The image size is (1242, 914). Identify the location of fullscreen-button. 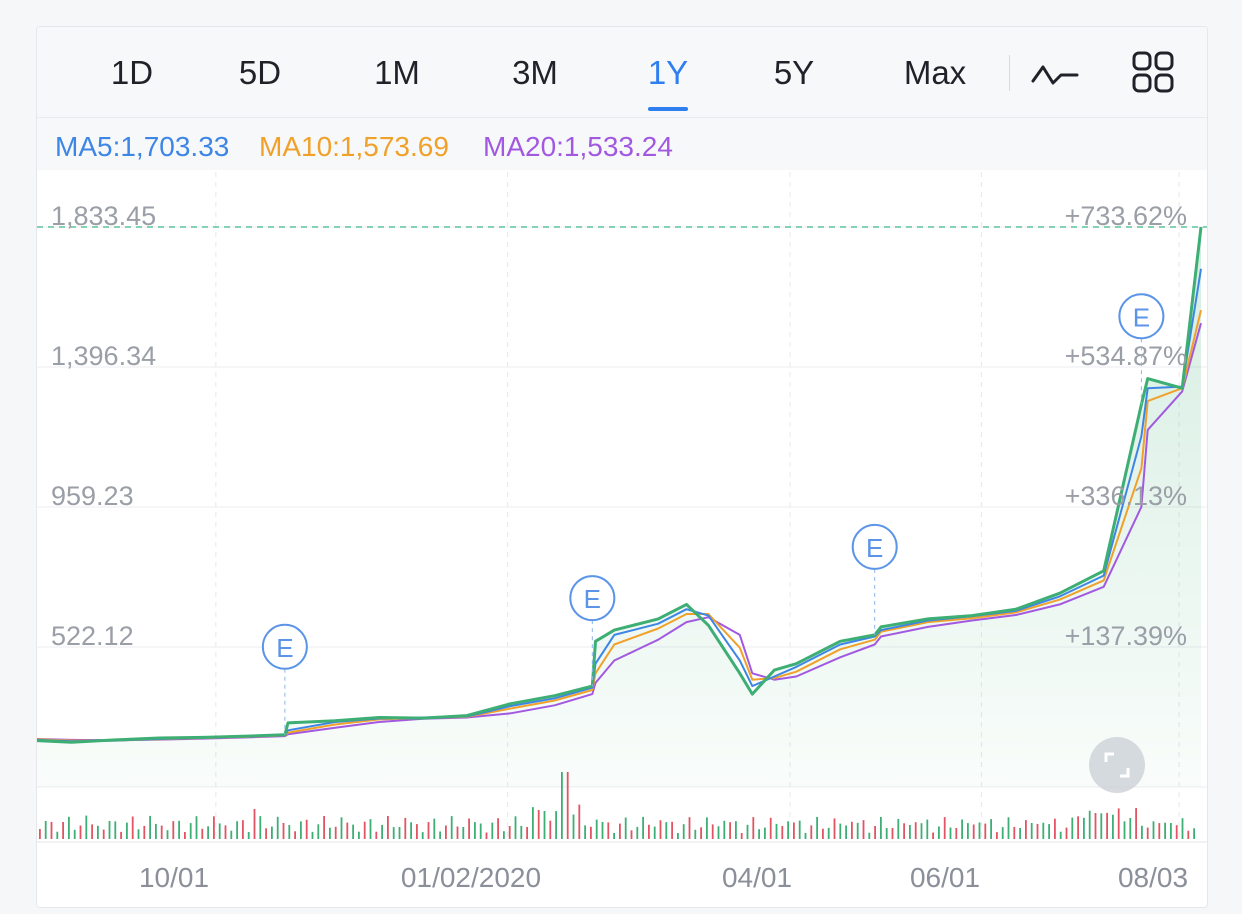
(1117, 765).